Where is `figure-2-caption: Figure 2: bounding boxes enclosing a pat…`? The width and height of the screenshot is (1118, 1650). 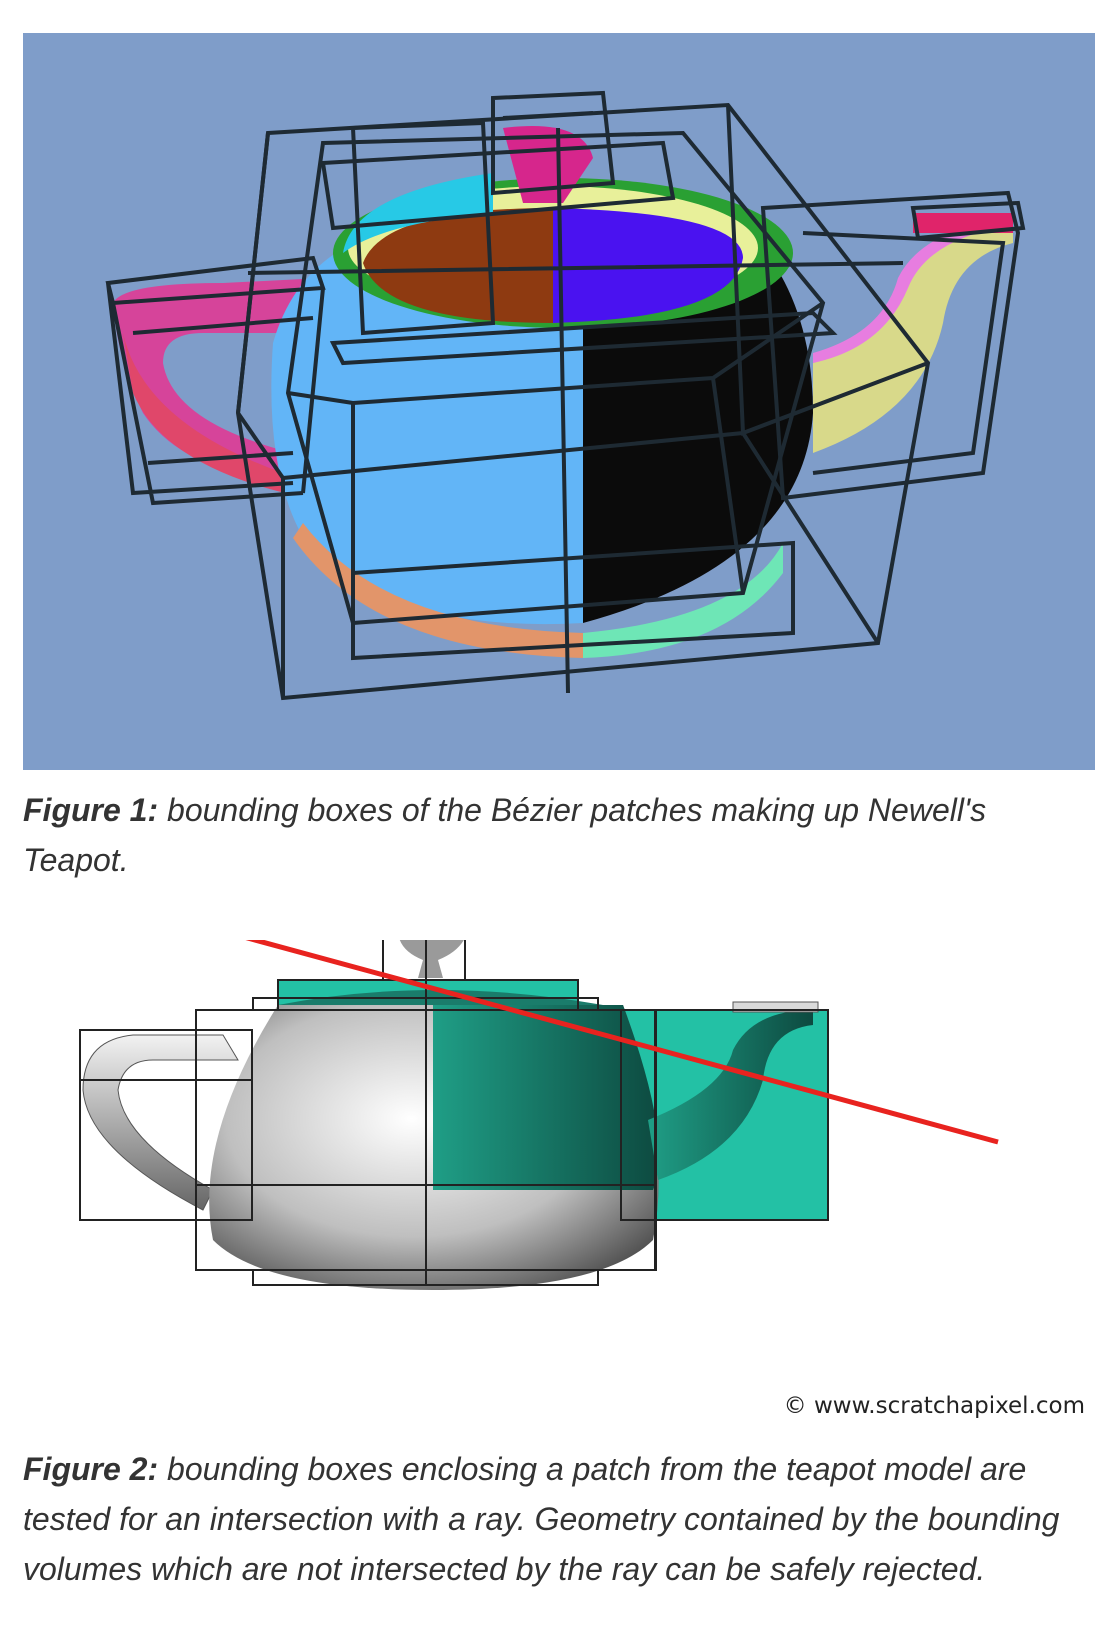 figure-2-caption: Figure 2: bounding boxes enclosing a pat… is located at coordinates (558, 1519).